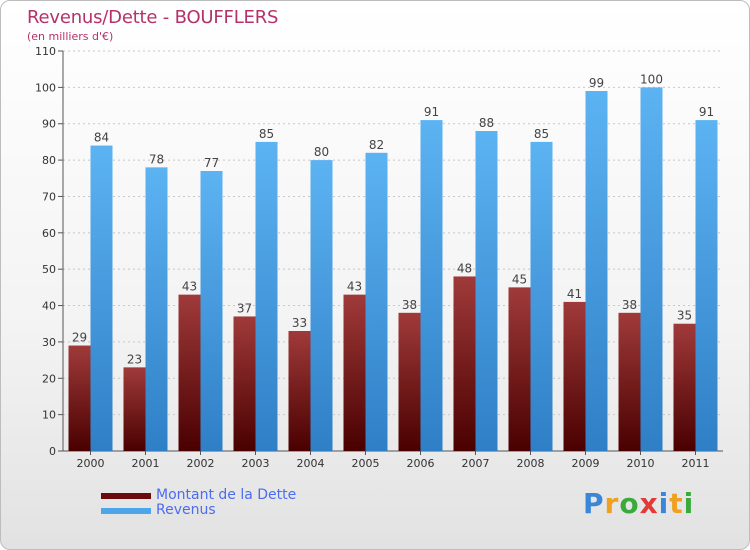 The image size is (750, 550). What do you see at coordinates (49, 124) in the screenshot?
I see `y-tick-label: 90` at bounding box center [49, 124].